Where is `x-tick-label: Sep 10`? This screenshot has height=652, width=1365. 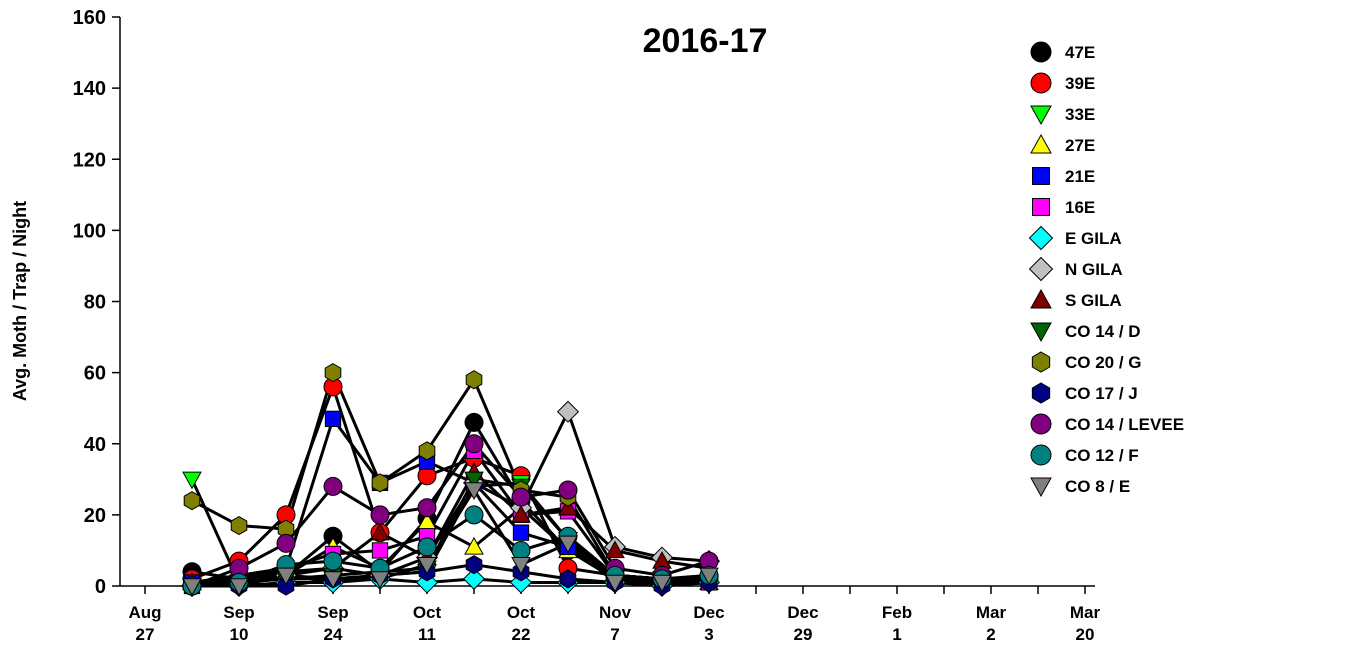 x-tick-label: Sep 10 is located at coordinates (238, 623).